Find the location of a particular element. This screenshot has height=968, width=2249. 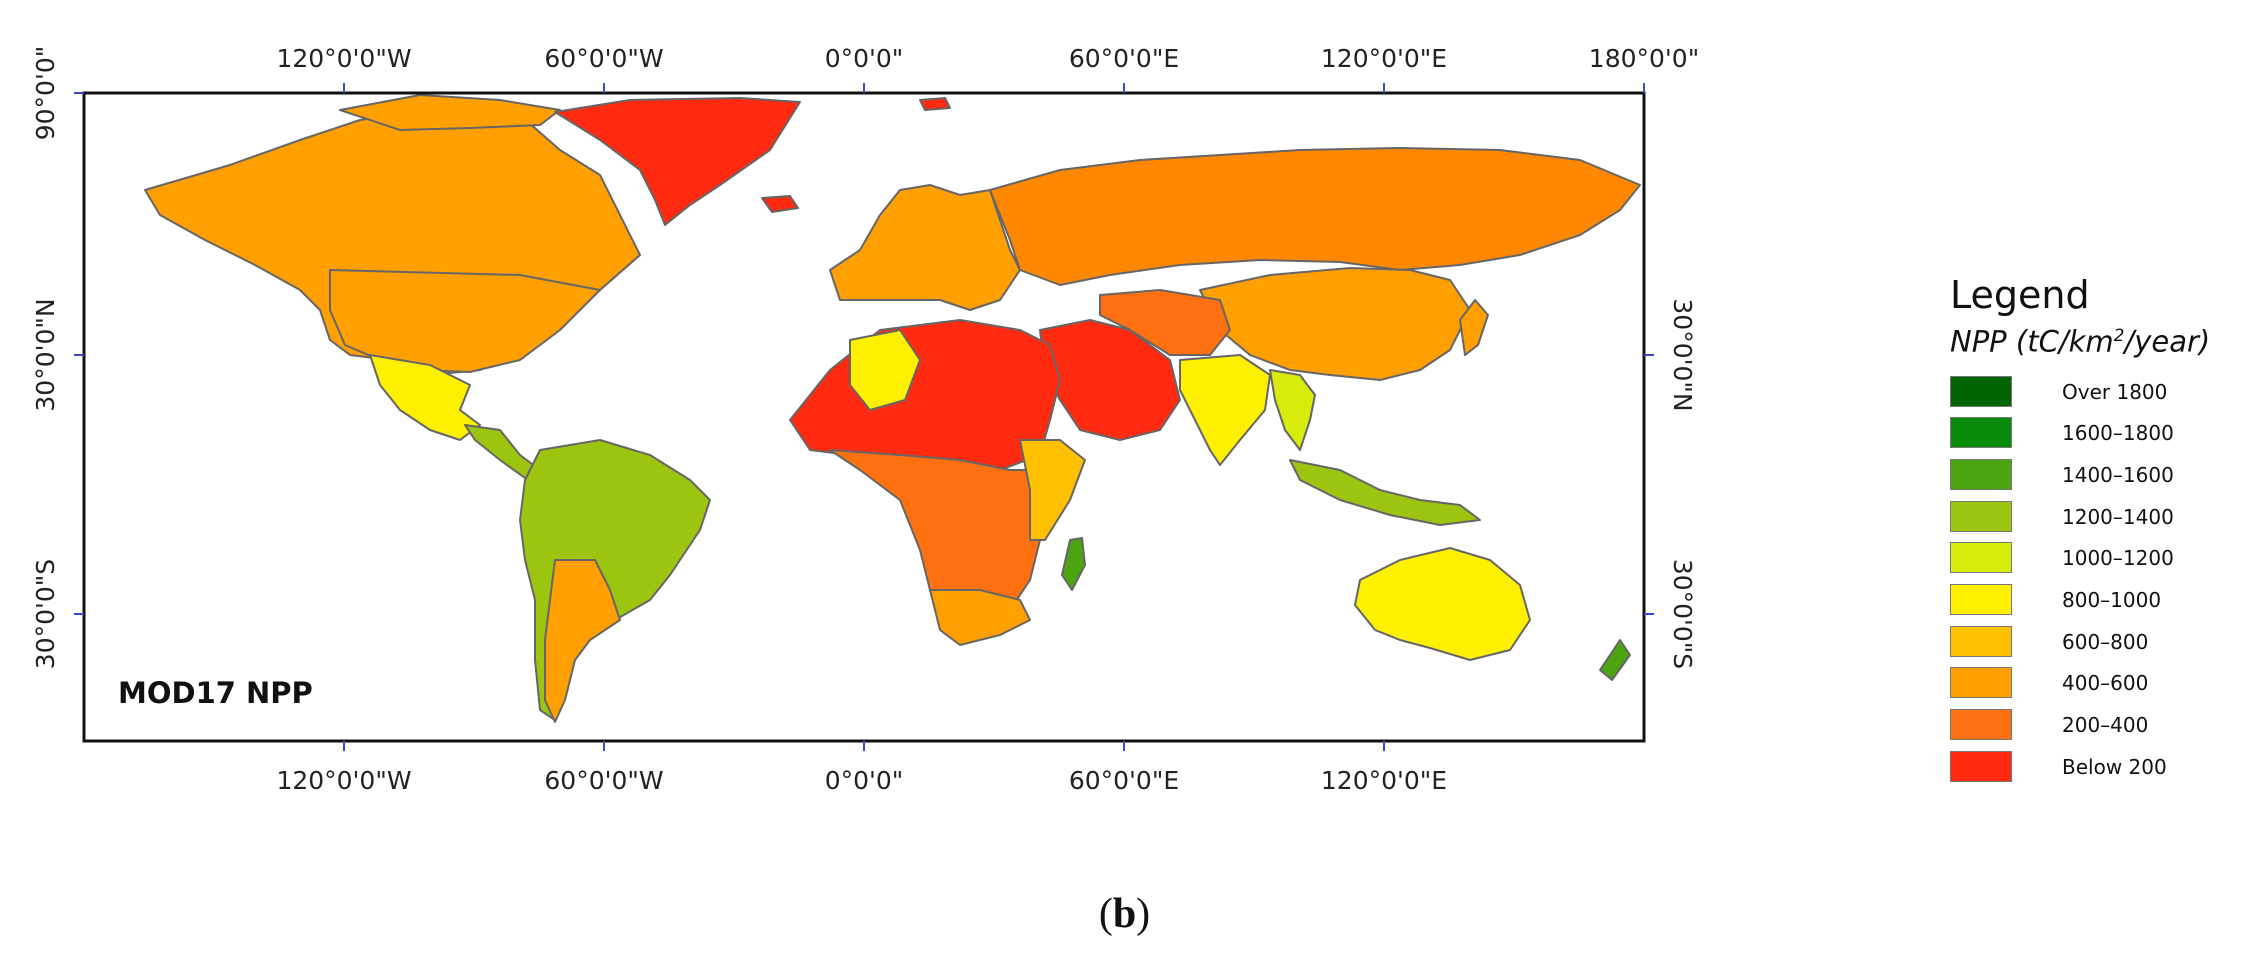

legend-label: Below 200 is located at coordinates (2114, 766).